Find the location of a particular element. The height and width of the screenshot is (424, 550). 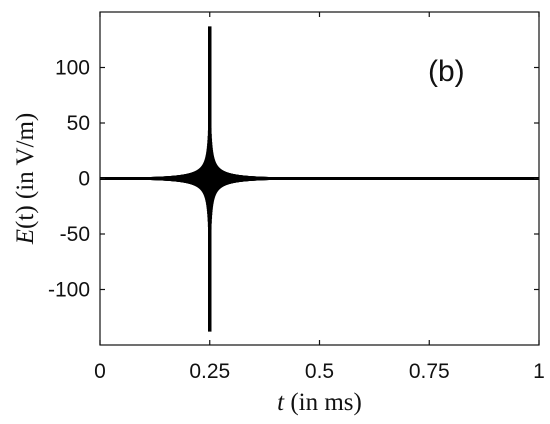

x-tick-label: 0.75 is located at coordinates (429, 371).